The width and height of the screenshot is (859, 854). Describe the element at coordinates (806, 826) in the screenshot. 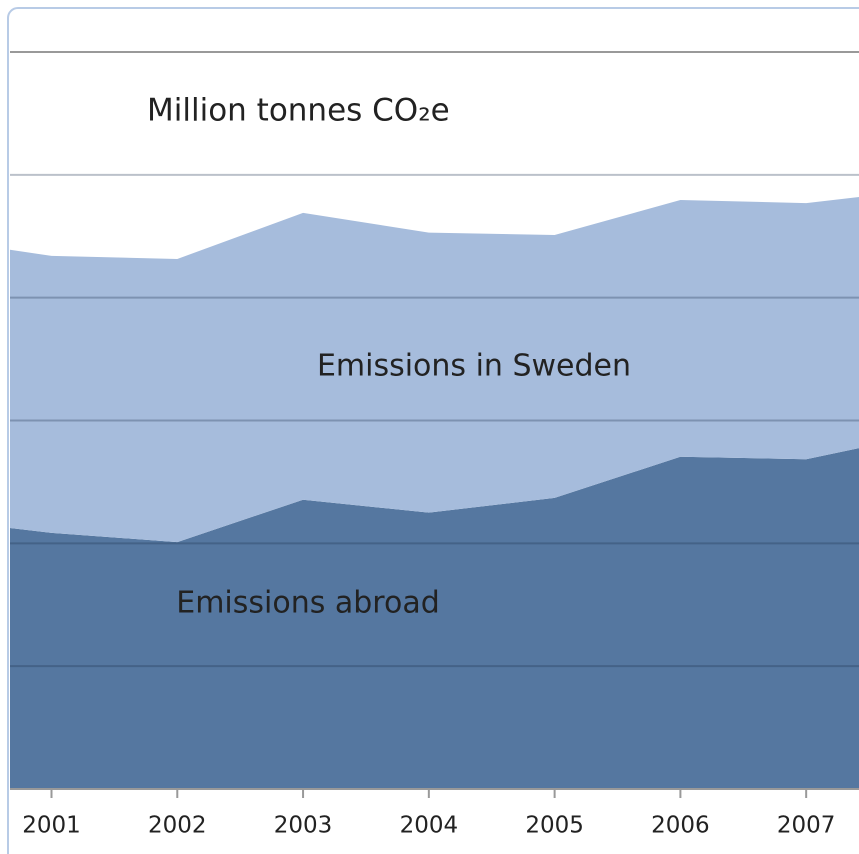

I see `x-tick-label: 2007` at that location.